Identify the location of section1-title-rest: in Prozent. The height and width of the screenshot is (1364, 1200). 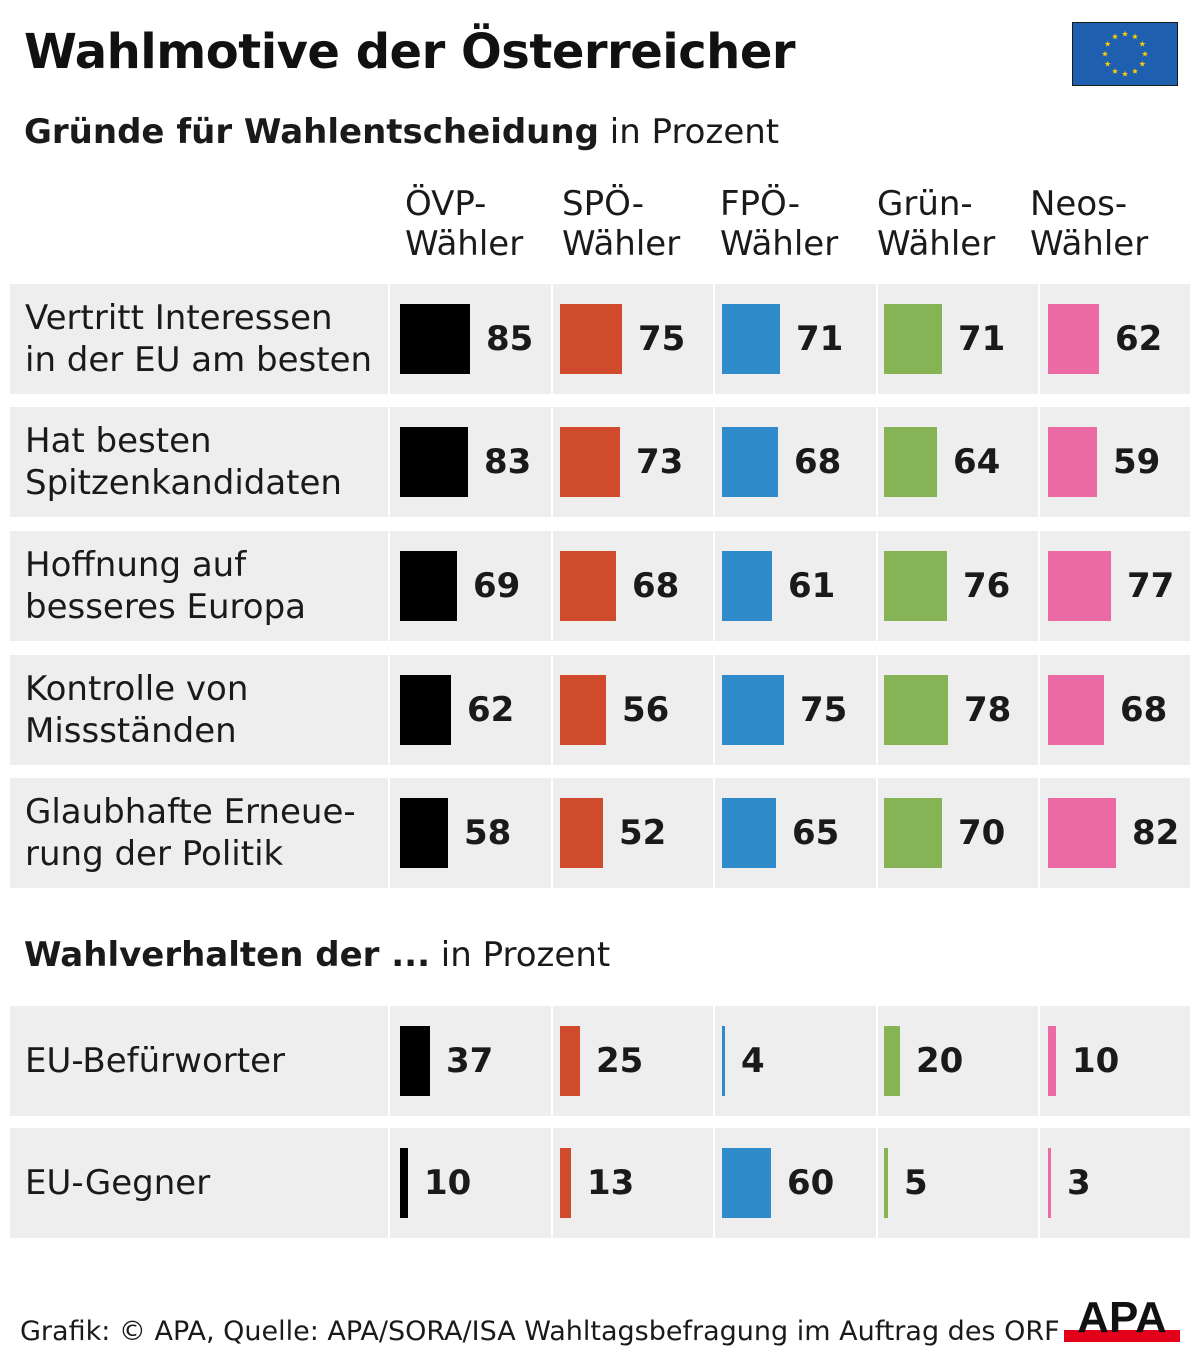
(689, 132).